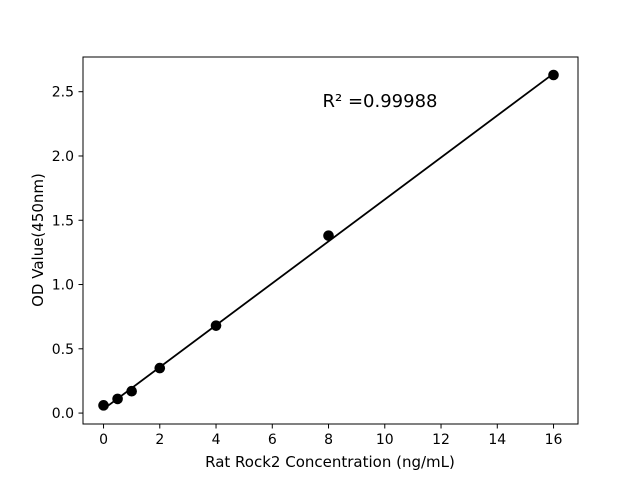 This screenshot has height=480, width=640. Describe the element at coordinates (554, 440) in the screenshot. I see `x-tick-label: 16` at that location.